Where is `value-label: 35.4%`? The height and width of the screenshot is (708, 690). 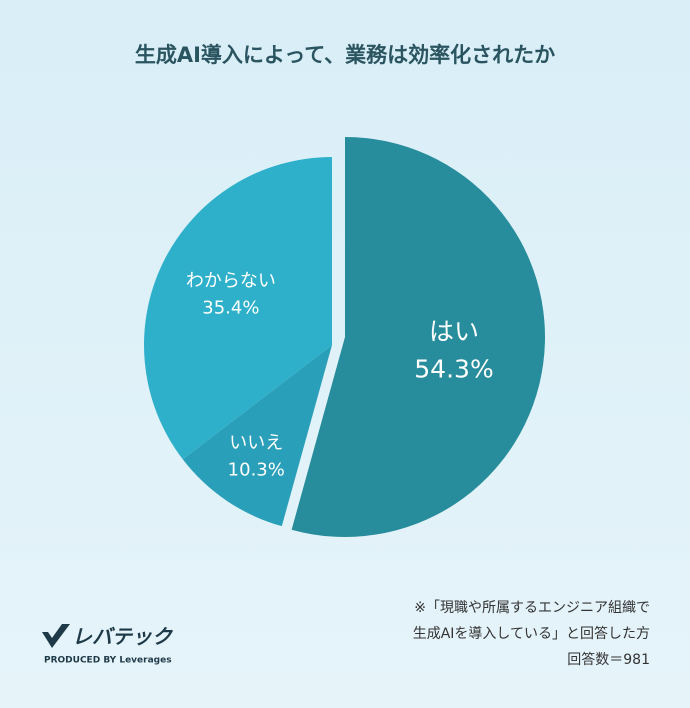
value-label: 35.4% is located at coordinates (230, 308).